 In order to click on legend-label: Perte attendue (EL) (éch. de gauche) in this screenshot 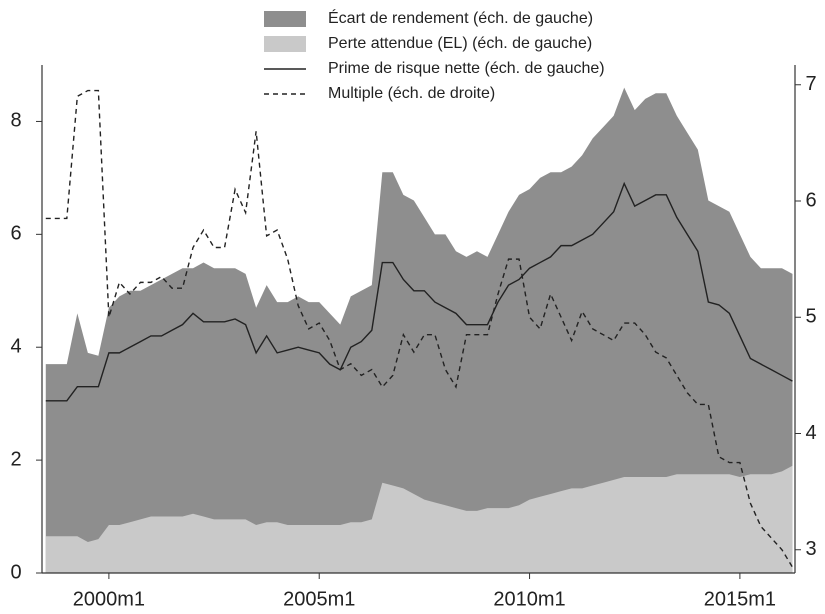, I will do `click(460, 43)`.